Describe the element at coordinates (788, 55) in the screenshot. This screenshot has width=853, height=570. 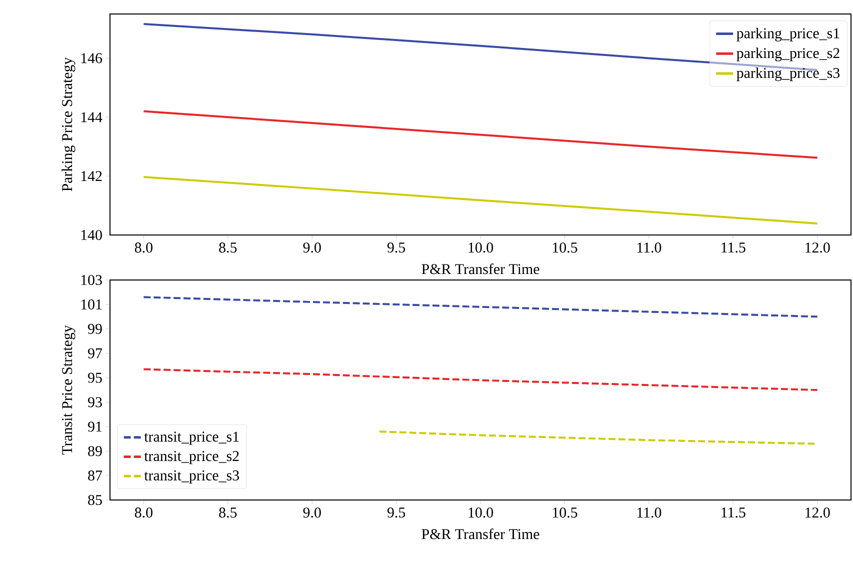
I see `legend-label: parking_price_s2` at that location.